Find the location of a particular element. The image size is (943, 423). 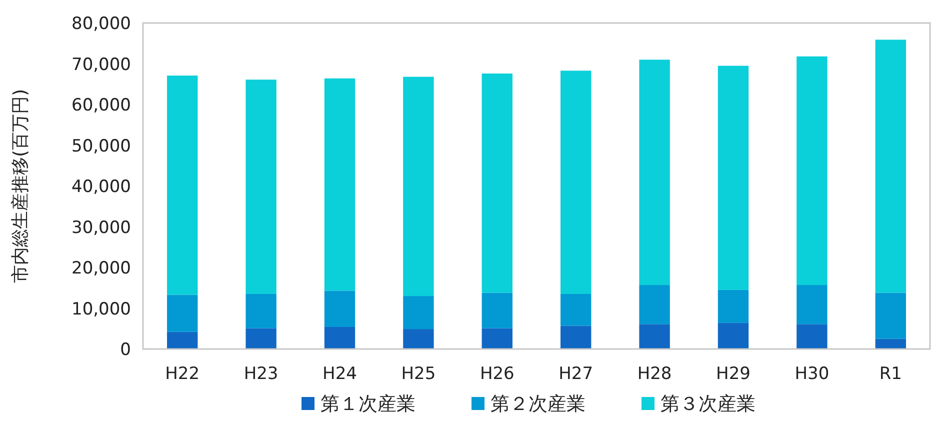

legend-label: 第３次産業 is located at coordinates (708, 404).